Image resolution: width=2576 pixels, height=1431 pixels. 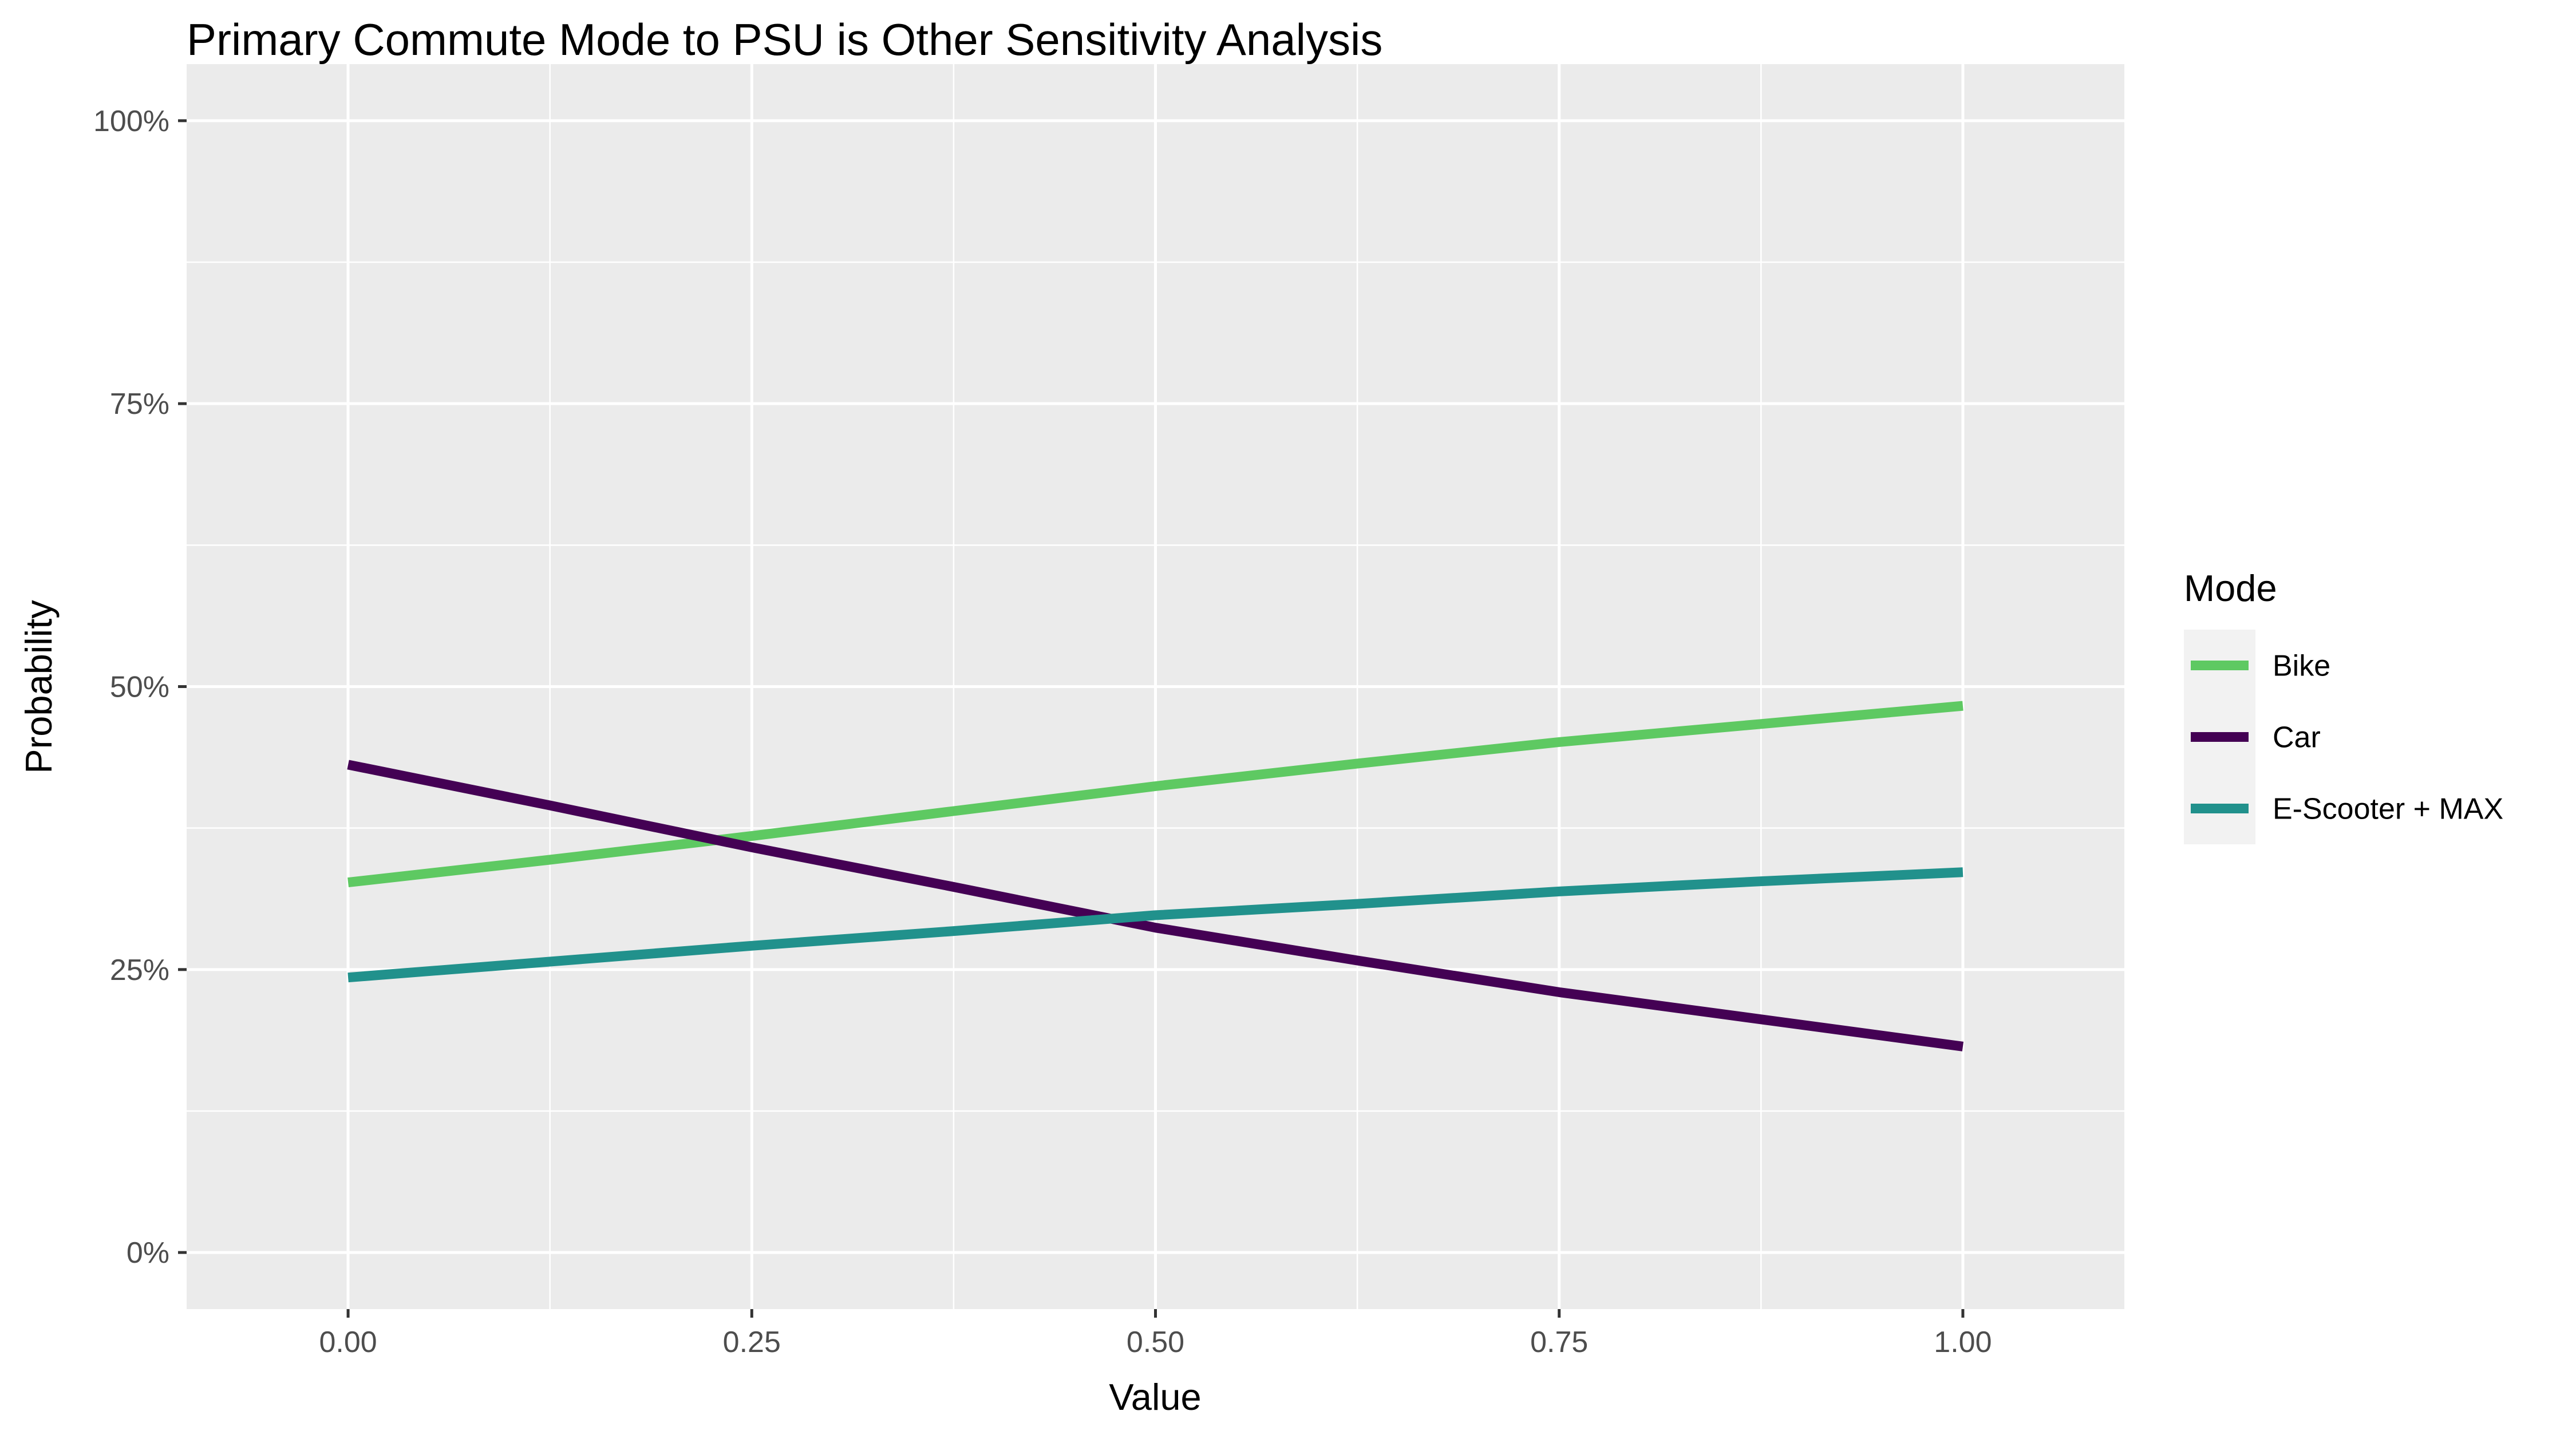 What do you see at coordinates (2297, 737) in the screenshot?
I see `legend-label-car: Car` at bounding box center [2297, 737].